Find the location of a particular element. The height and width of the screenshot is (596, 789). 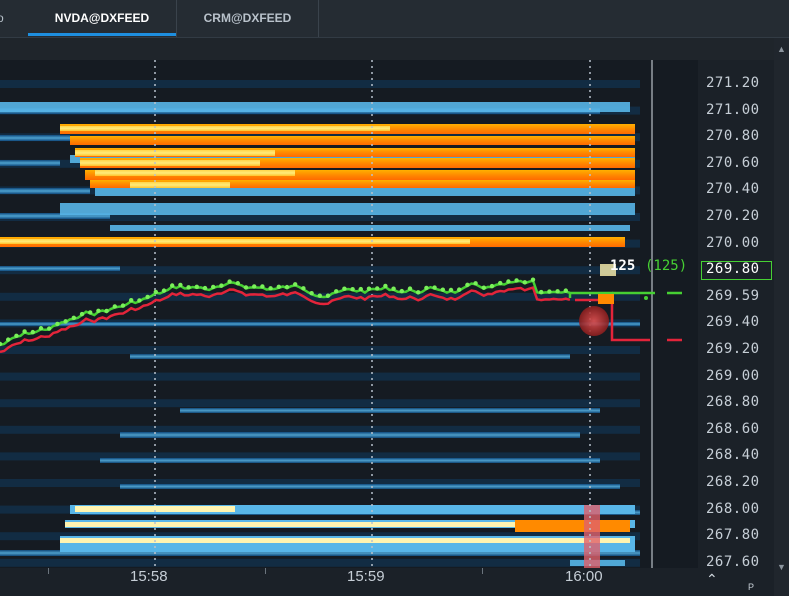

toolbar-strip is located at coordinates (394, 49).